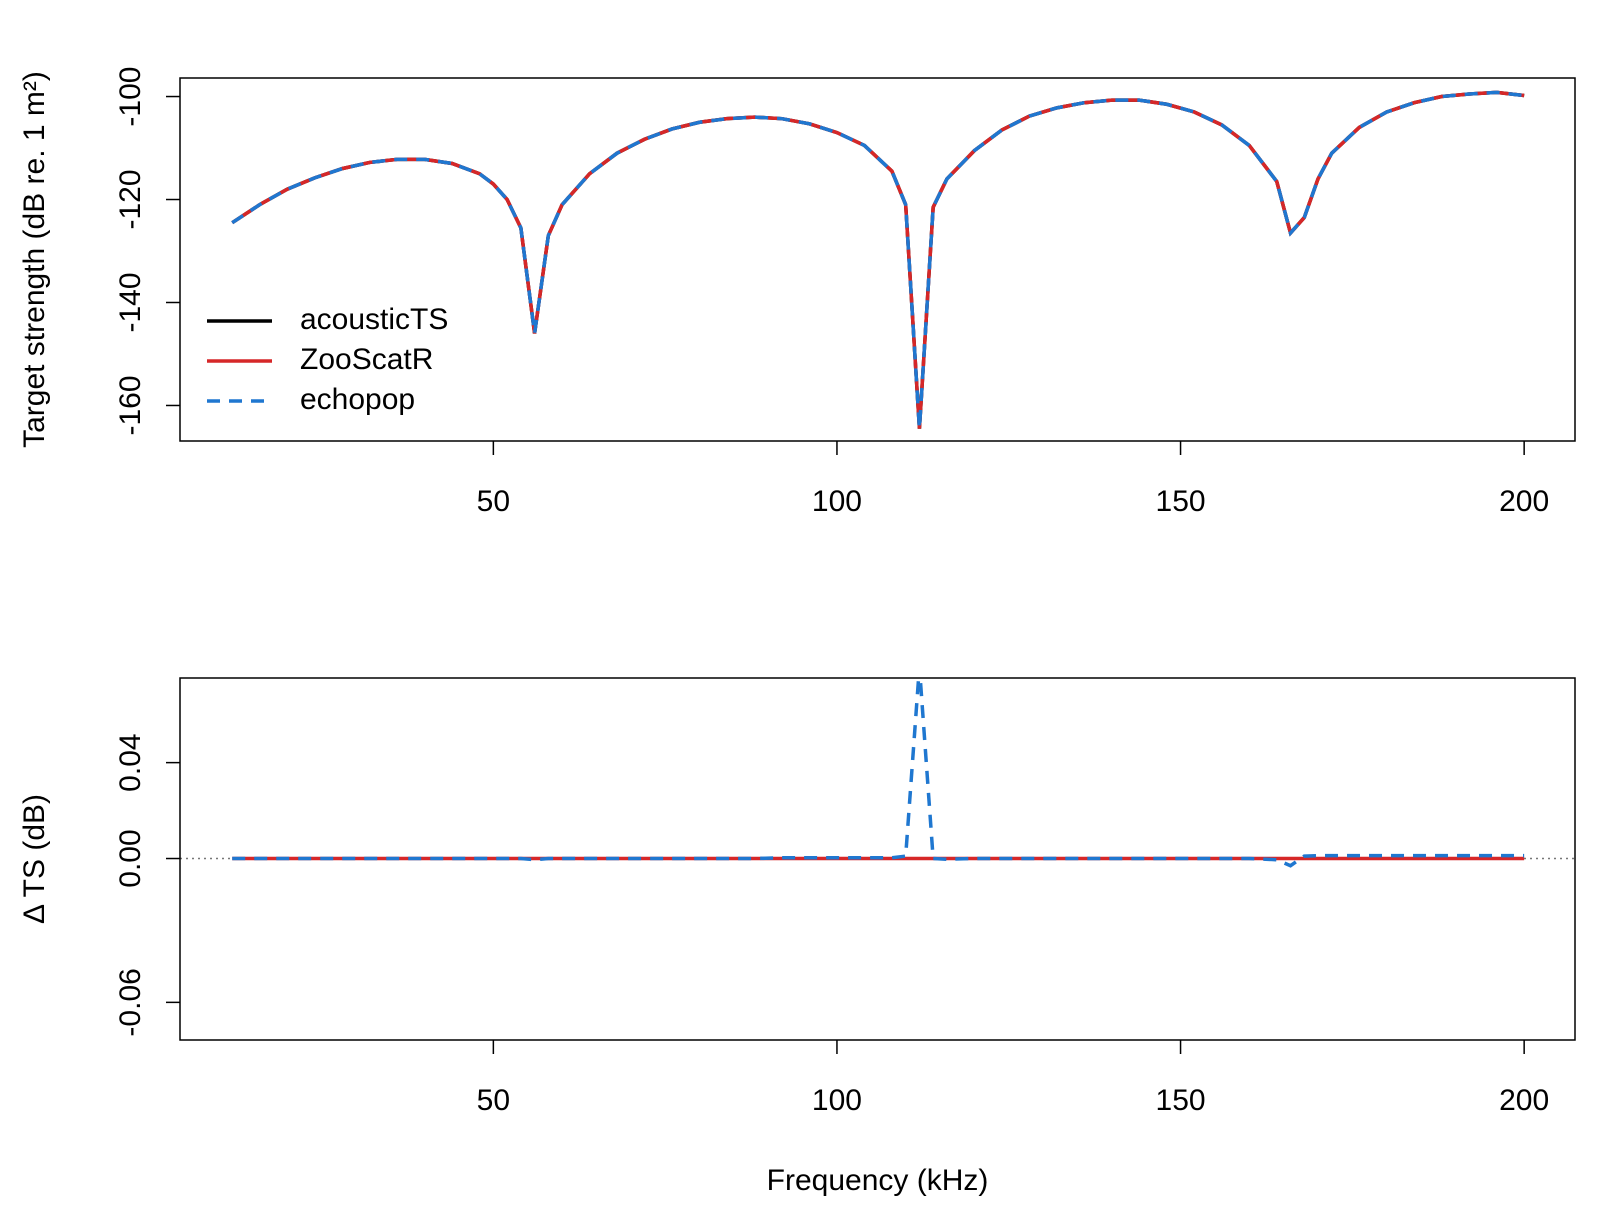  I want to click on series-line, so click(878, 773).